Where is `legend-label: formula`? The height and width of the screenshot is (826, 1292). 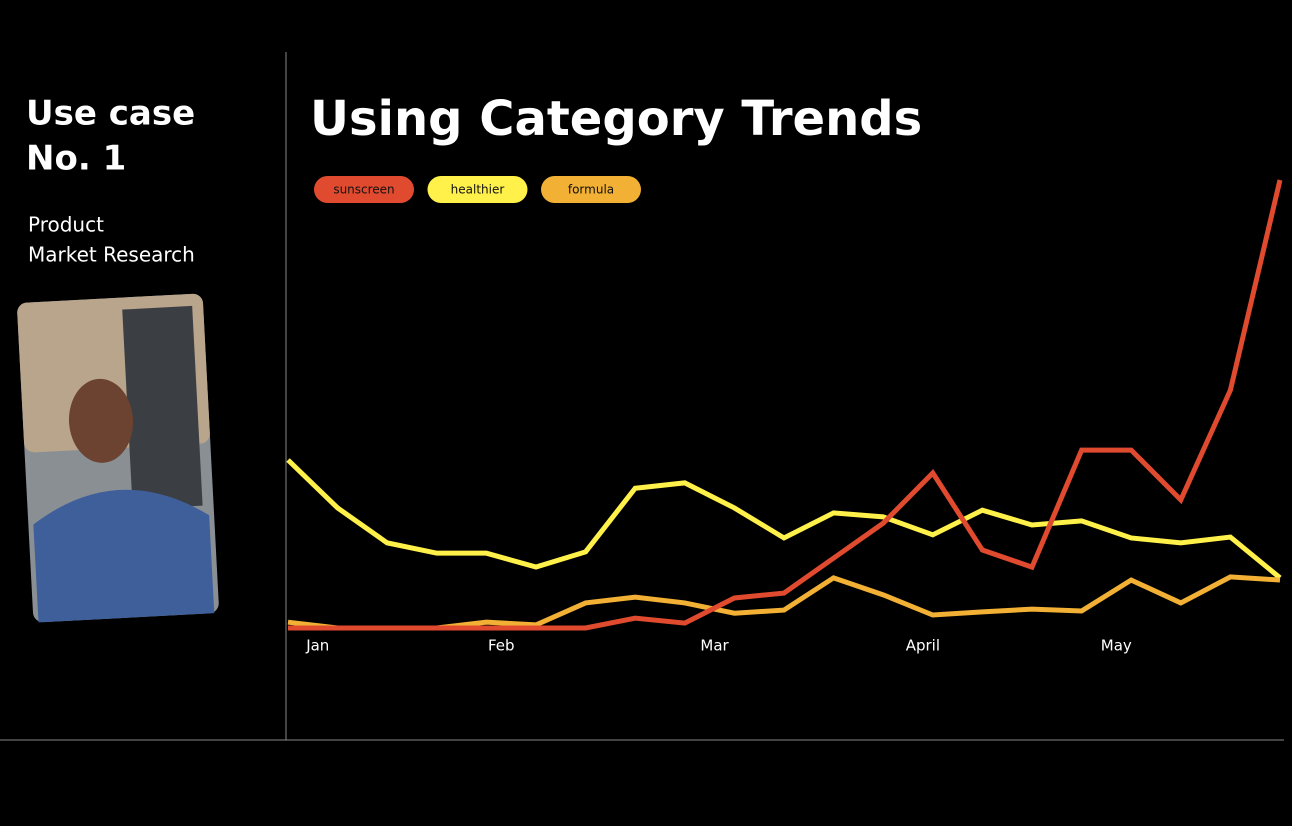
legend-label: formula is located at coordinates (591, 190).